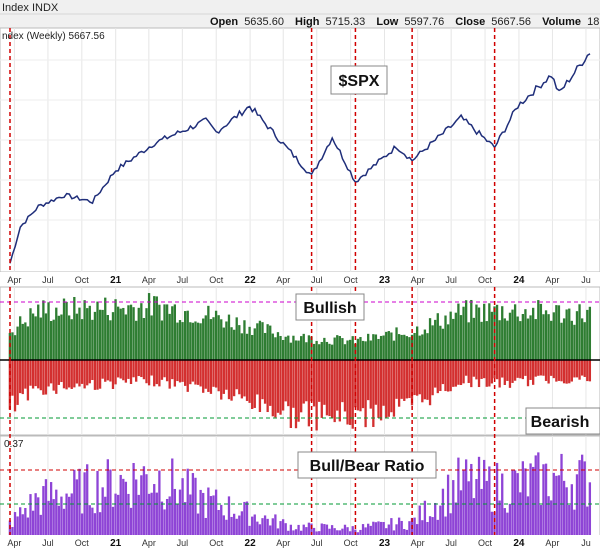 The image size is (600, 555). I want to click on x-tick-label: Jul, so click(48, 280).